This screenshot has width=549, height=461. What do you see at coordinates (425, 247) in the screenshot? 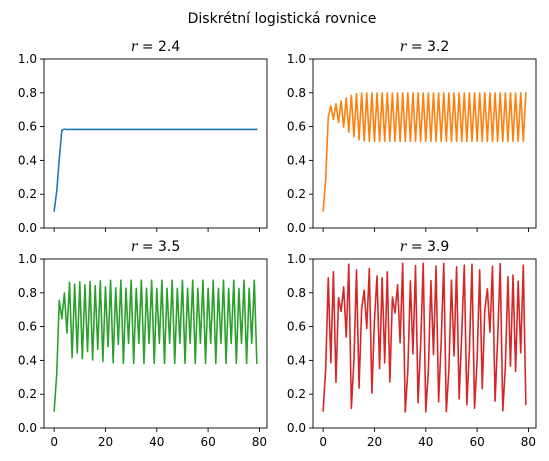
I see `panel-title: r = 3.9` at bounding box center [425, 247].